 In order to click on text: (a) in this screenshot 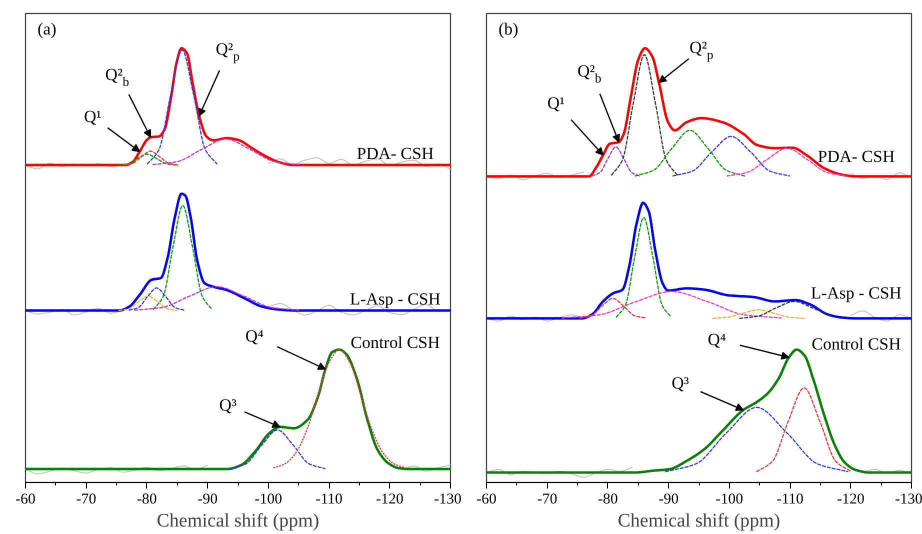, I will do `click(47, 29)`.